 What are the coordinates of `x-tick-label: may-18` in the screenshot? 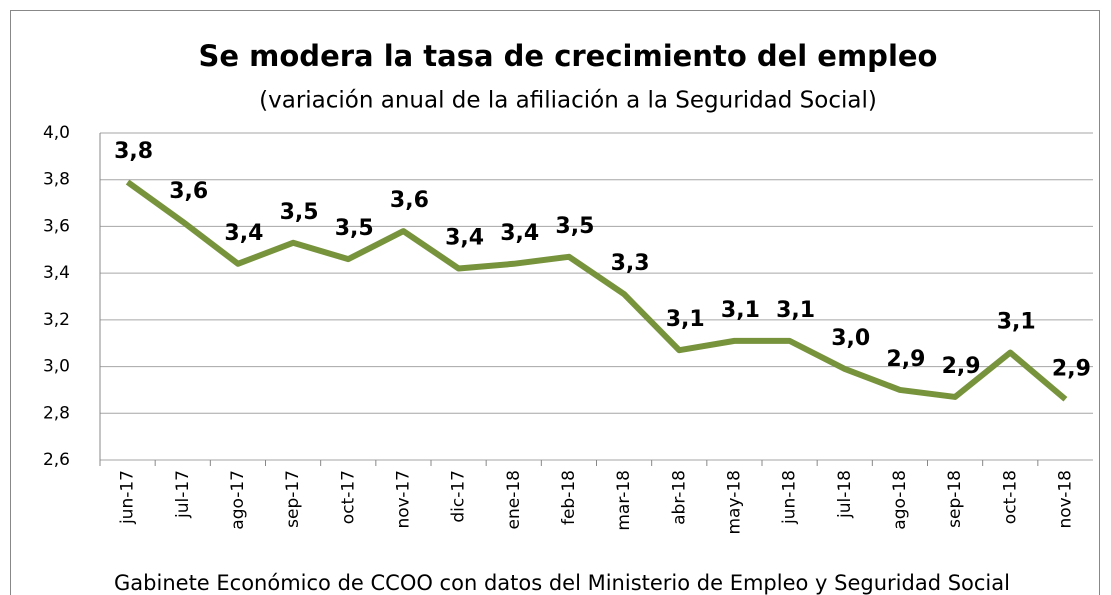 It's located at (734, 502).